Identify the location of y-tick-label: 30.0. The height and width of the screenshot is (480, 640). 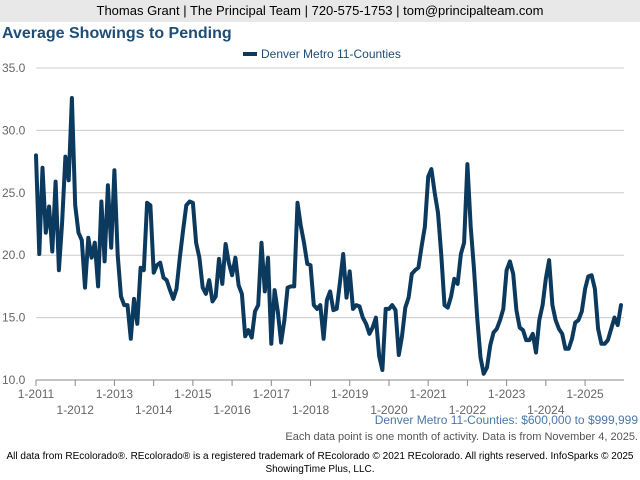
(14, 130).